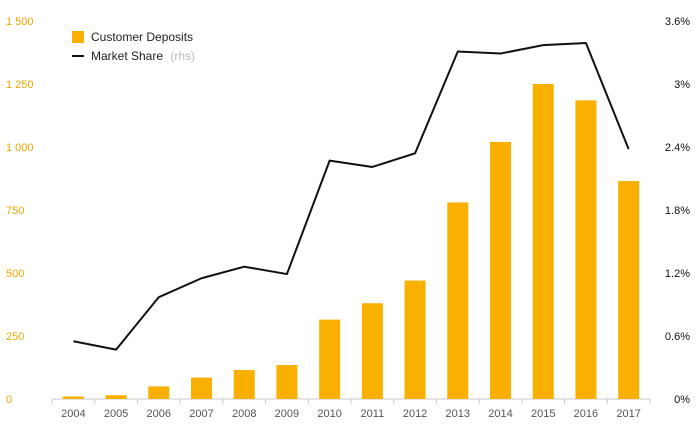 The width and height of the screenshot is (700, 433). I want to click on left-tick-label: 250, so click(15, 337).